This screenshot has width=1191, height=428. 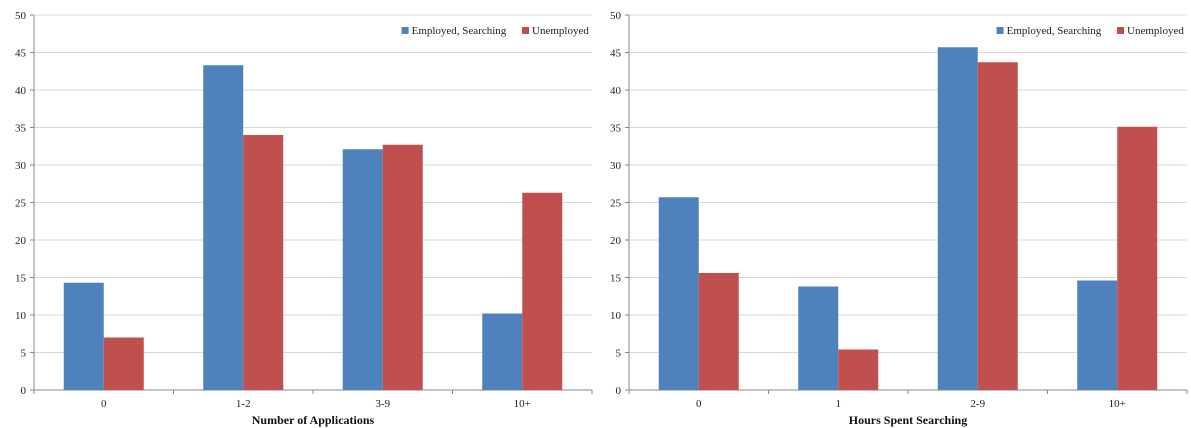 What do you see at coordinates (313, 420) in the screenshot?
I see `x-axis-label: Number of Applications` at bounding box center [313, 420].